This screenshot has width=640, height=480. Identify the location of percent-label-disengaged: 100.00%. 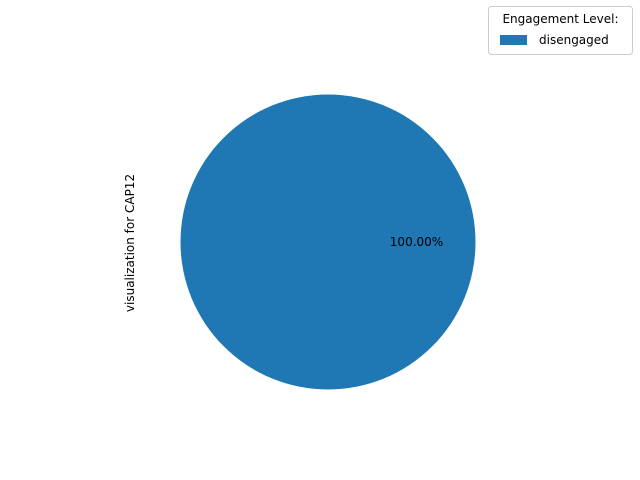
(416, 242).